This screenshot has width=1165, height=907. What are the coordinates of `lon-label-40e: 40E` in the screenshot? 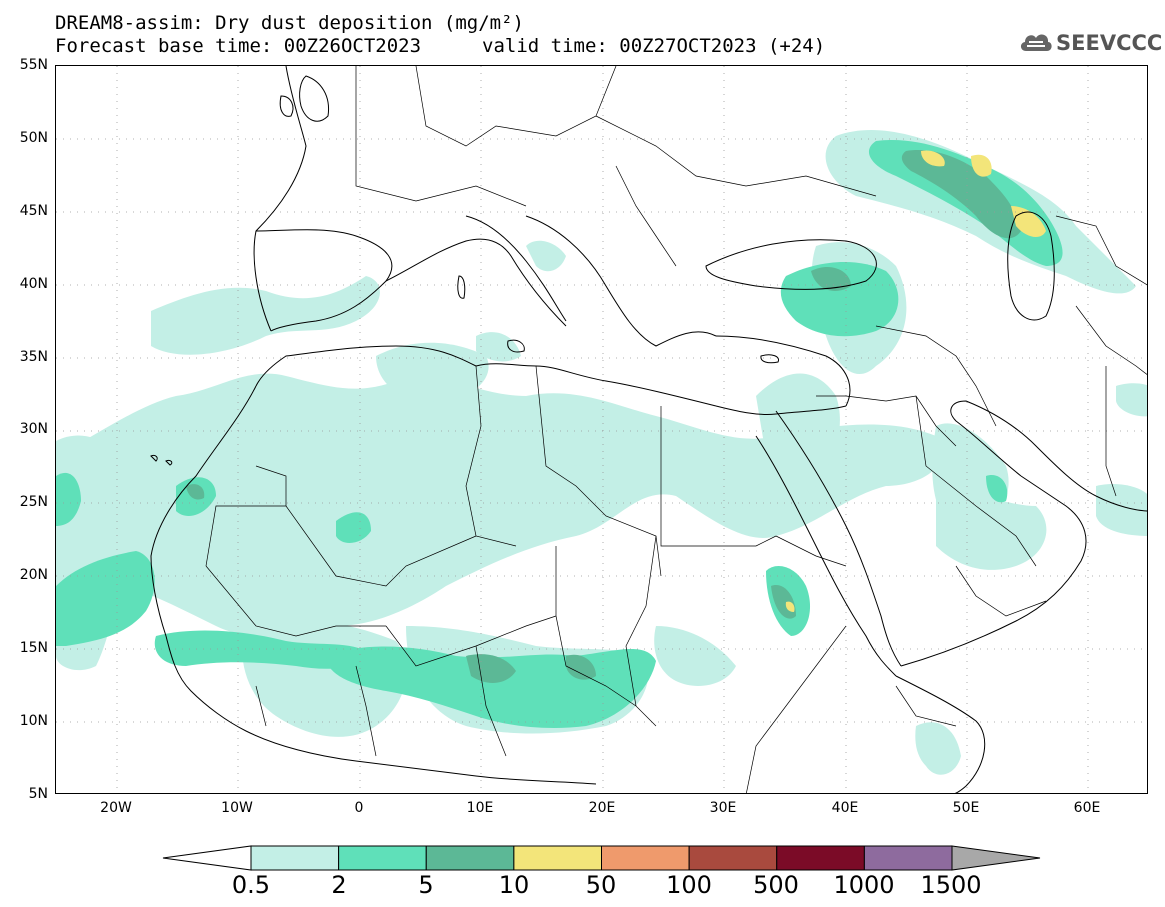 It's located at (845, 808).